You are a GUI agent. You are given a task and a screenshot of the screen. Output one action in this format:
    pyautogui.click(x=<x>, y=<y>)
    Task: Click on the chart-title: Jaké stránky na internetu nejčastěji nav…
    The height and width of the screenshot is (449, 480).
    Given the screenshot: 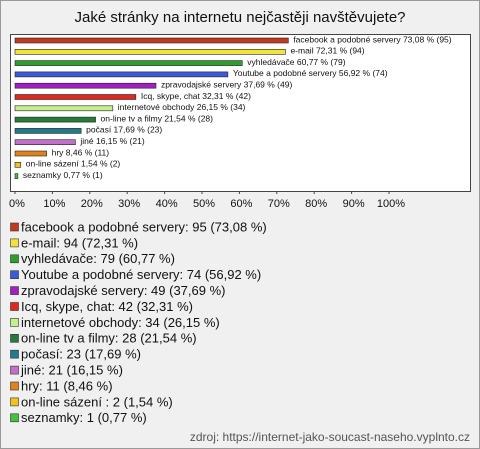 What is the action you would take?
    pyautogui.click(x=239, y=17)
    